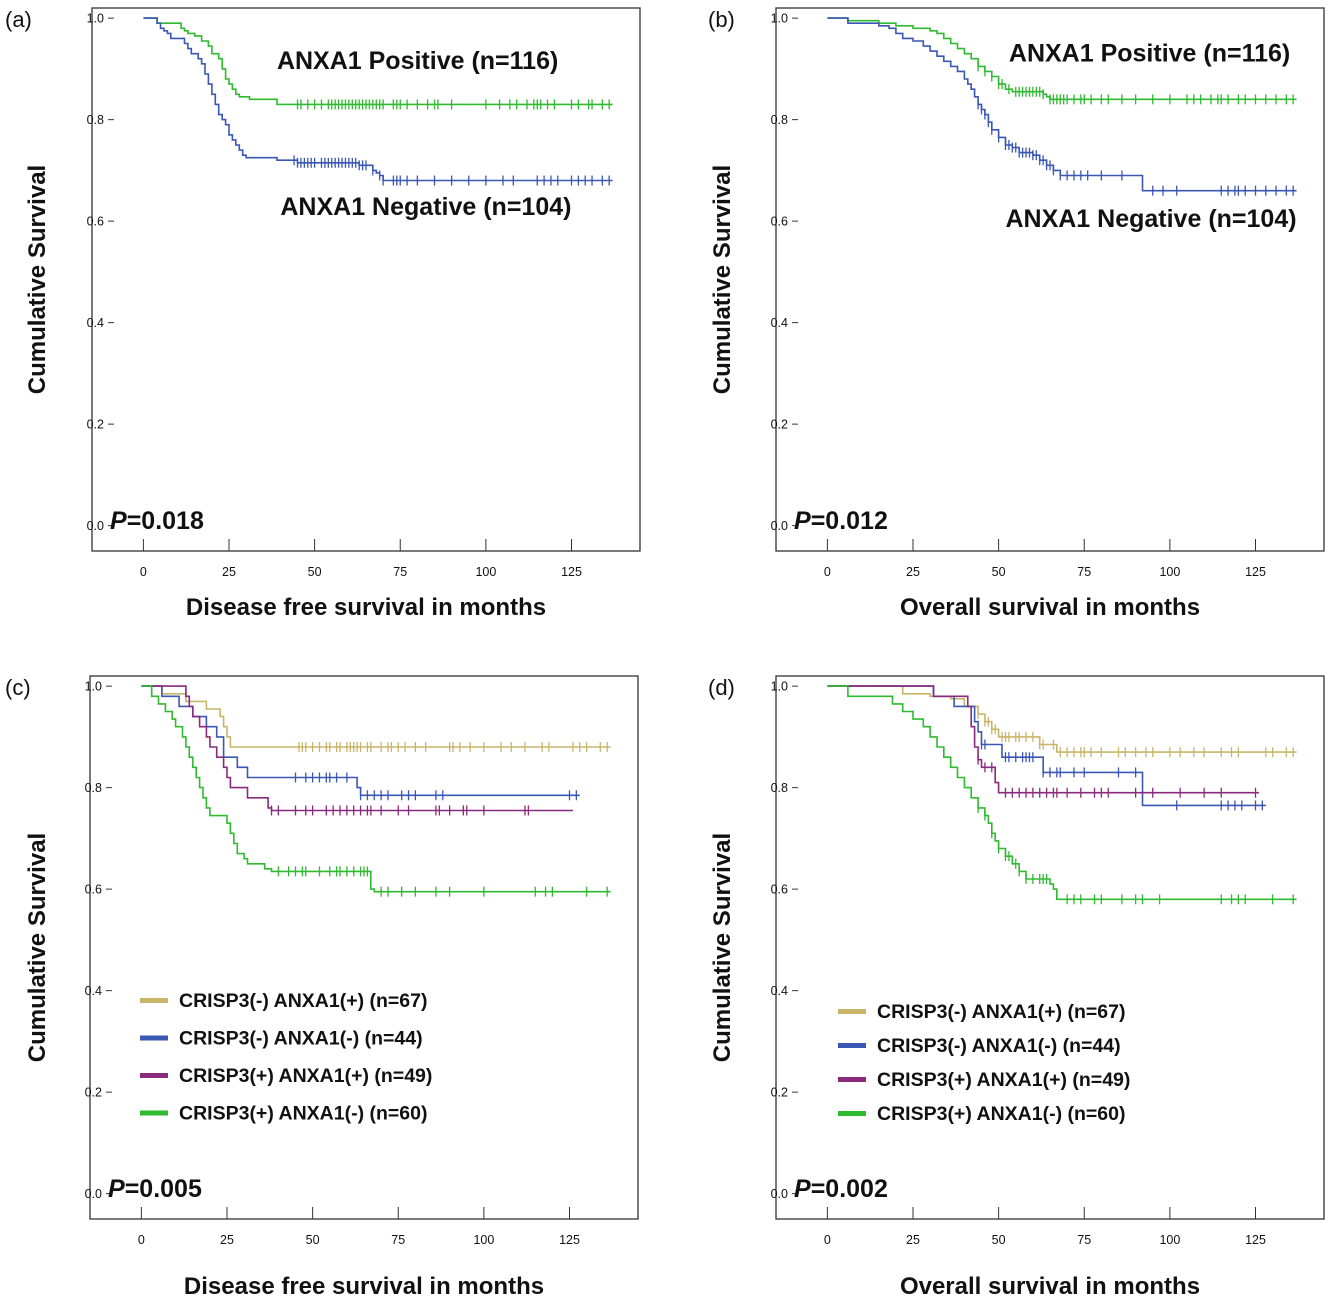 The image size is (1333, 1309). What do you see at coordinates (721, 19) in the screenshot?
I see `panel-label: (b)` at bounding box center [721, 19].